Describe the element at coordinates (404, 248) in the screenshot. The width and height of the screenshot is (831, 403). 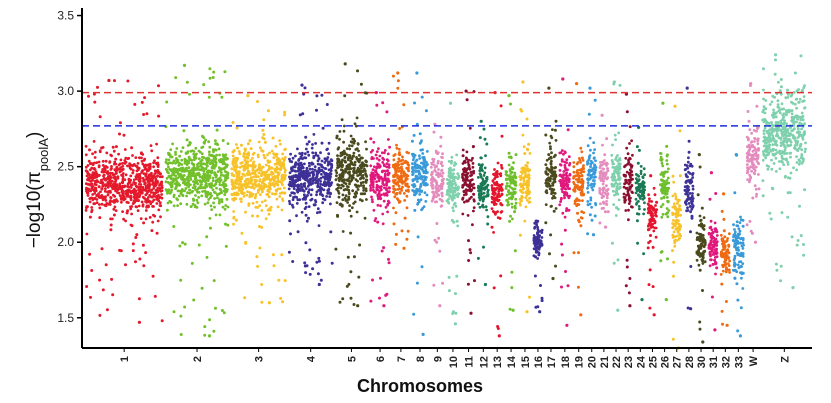
I see `data-point-min` at that location.